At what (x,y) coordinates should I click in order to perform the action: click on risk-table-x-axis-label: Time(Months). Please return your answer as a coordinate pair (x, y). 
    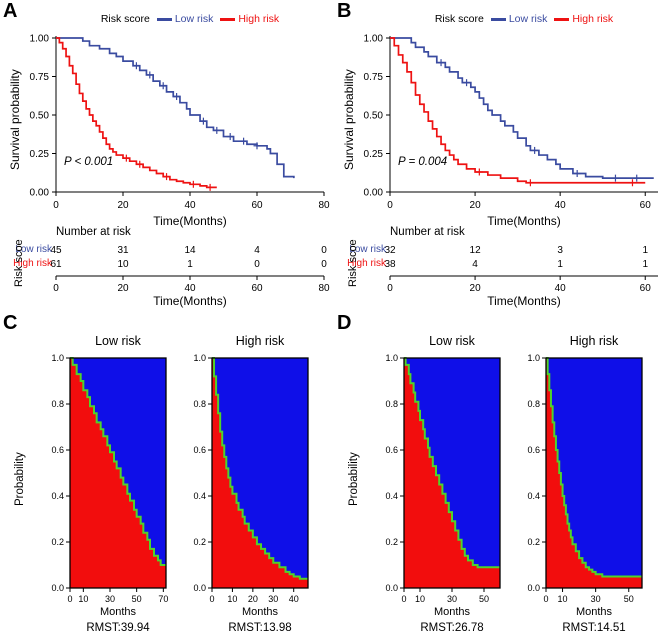
    Looking at the image, I should click on (524, 301).